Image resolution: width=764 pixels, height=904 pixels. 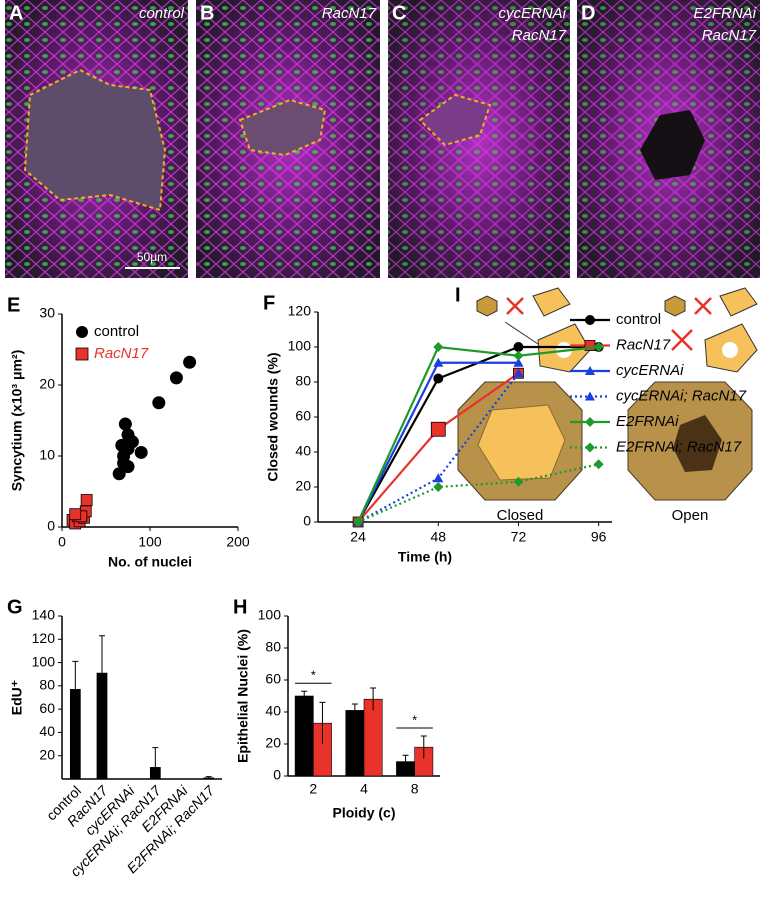 What do you see at coordinates (240, 607) in the screenshot?
I see `panel-label: H` at bounding box center [240, 607].